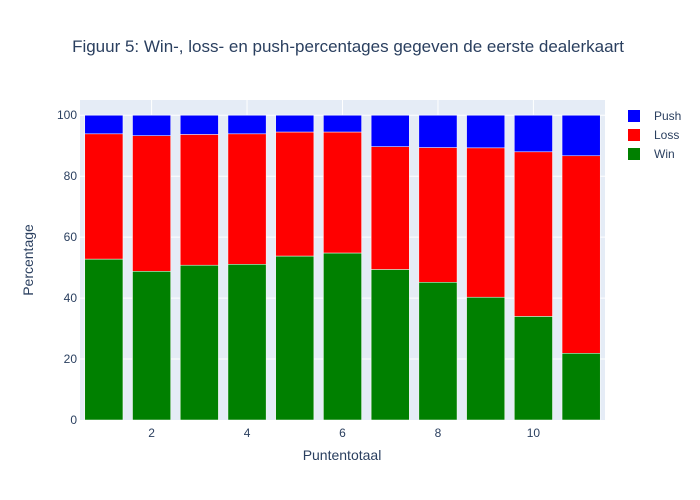  I want to click on legend-label: Win, so click(664, 154).